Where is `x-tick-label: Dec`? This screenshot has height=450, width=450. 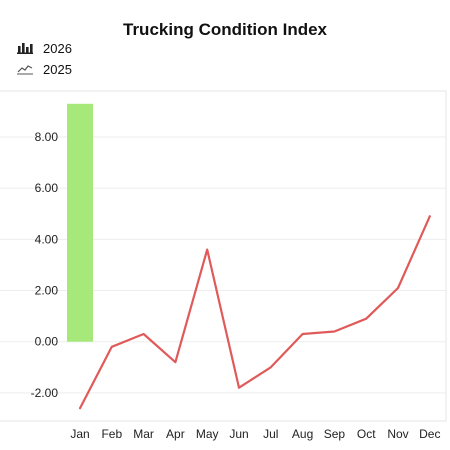 x-tick-label: Dec is located at coordinates (429, 434).